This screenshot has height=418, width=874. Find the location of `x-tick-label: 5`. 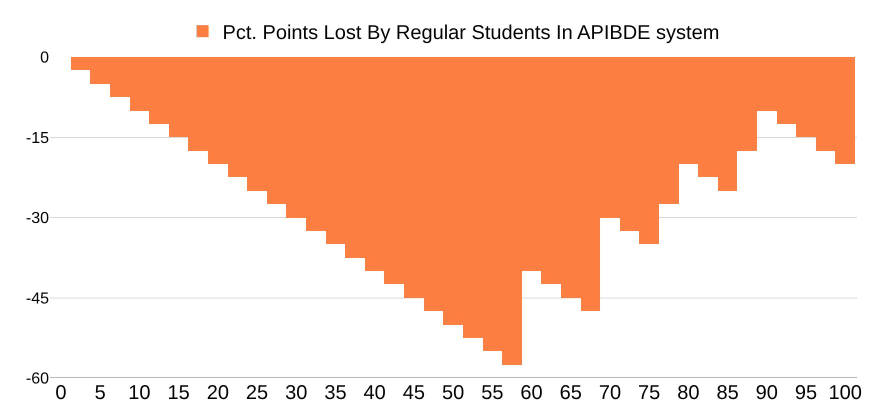

x-tick-label: 5 is located at coordinates (100, 393).